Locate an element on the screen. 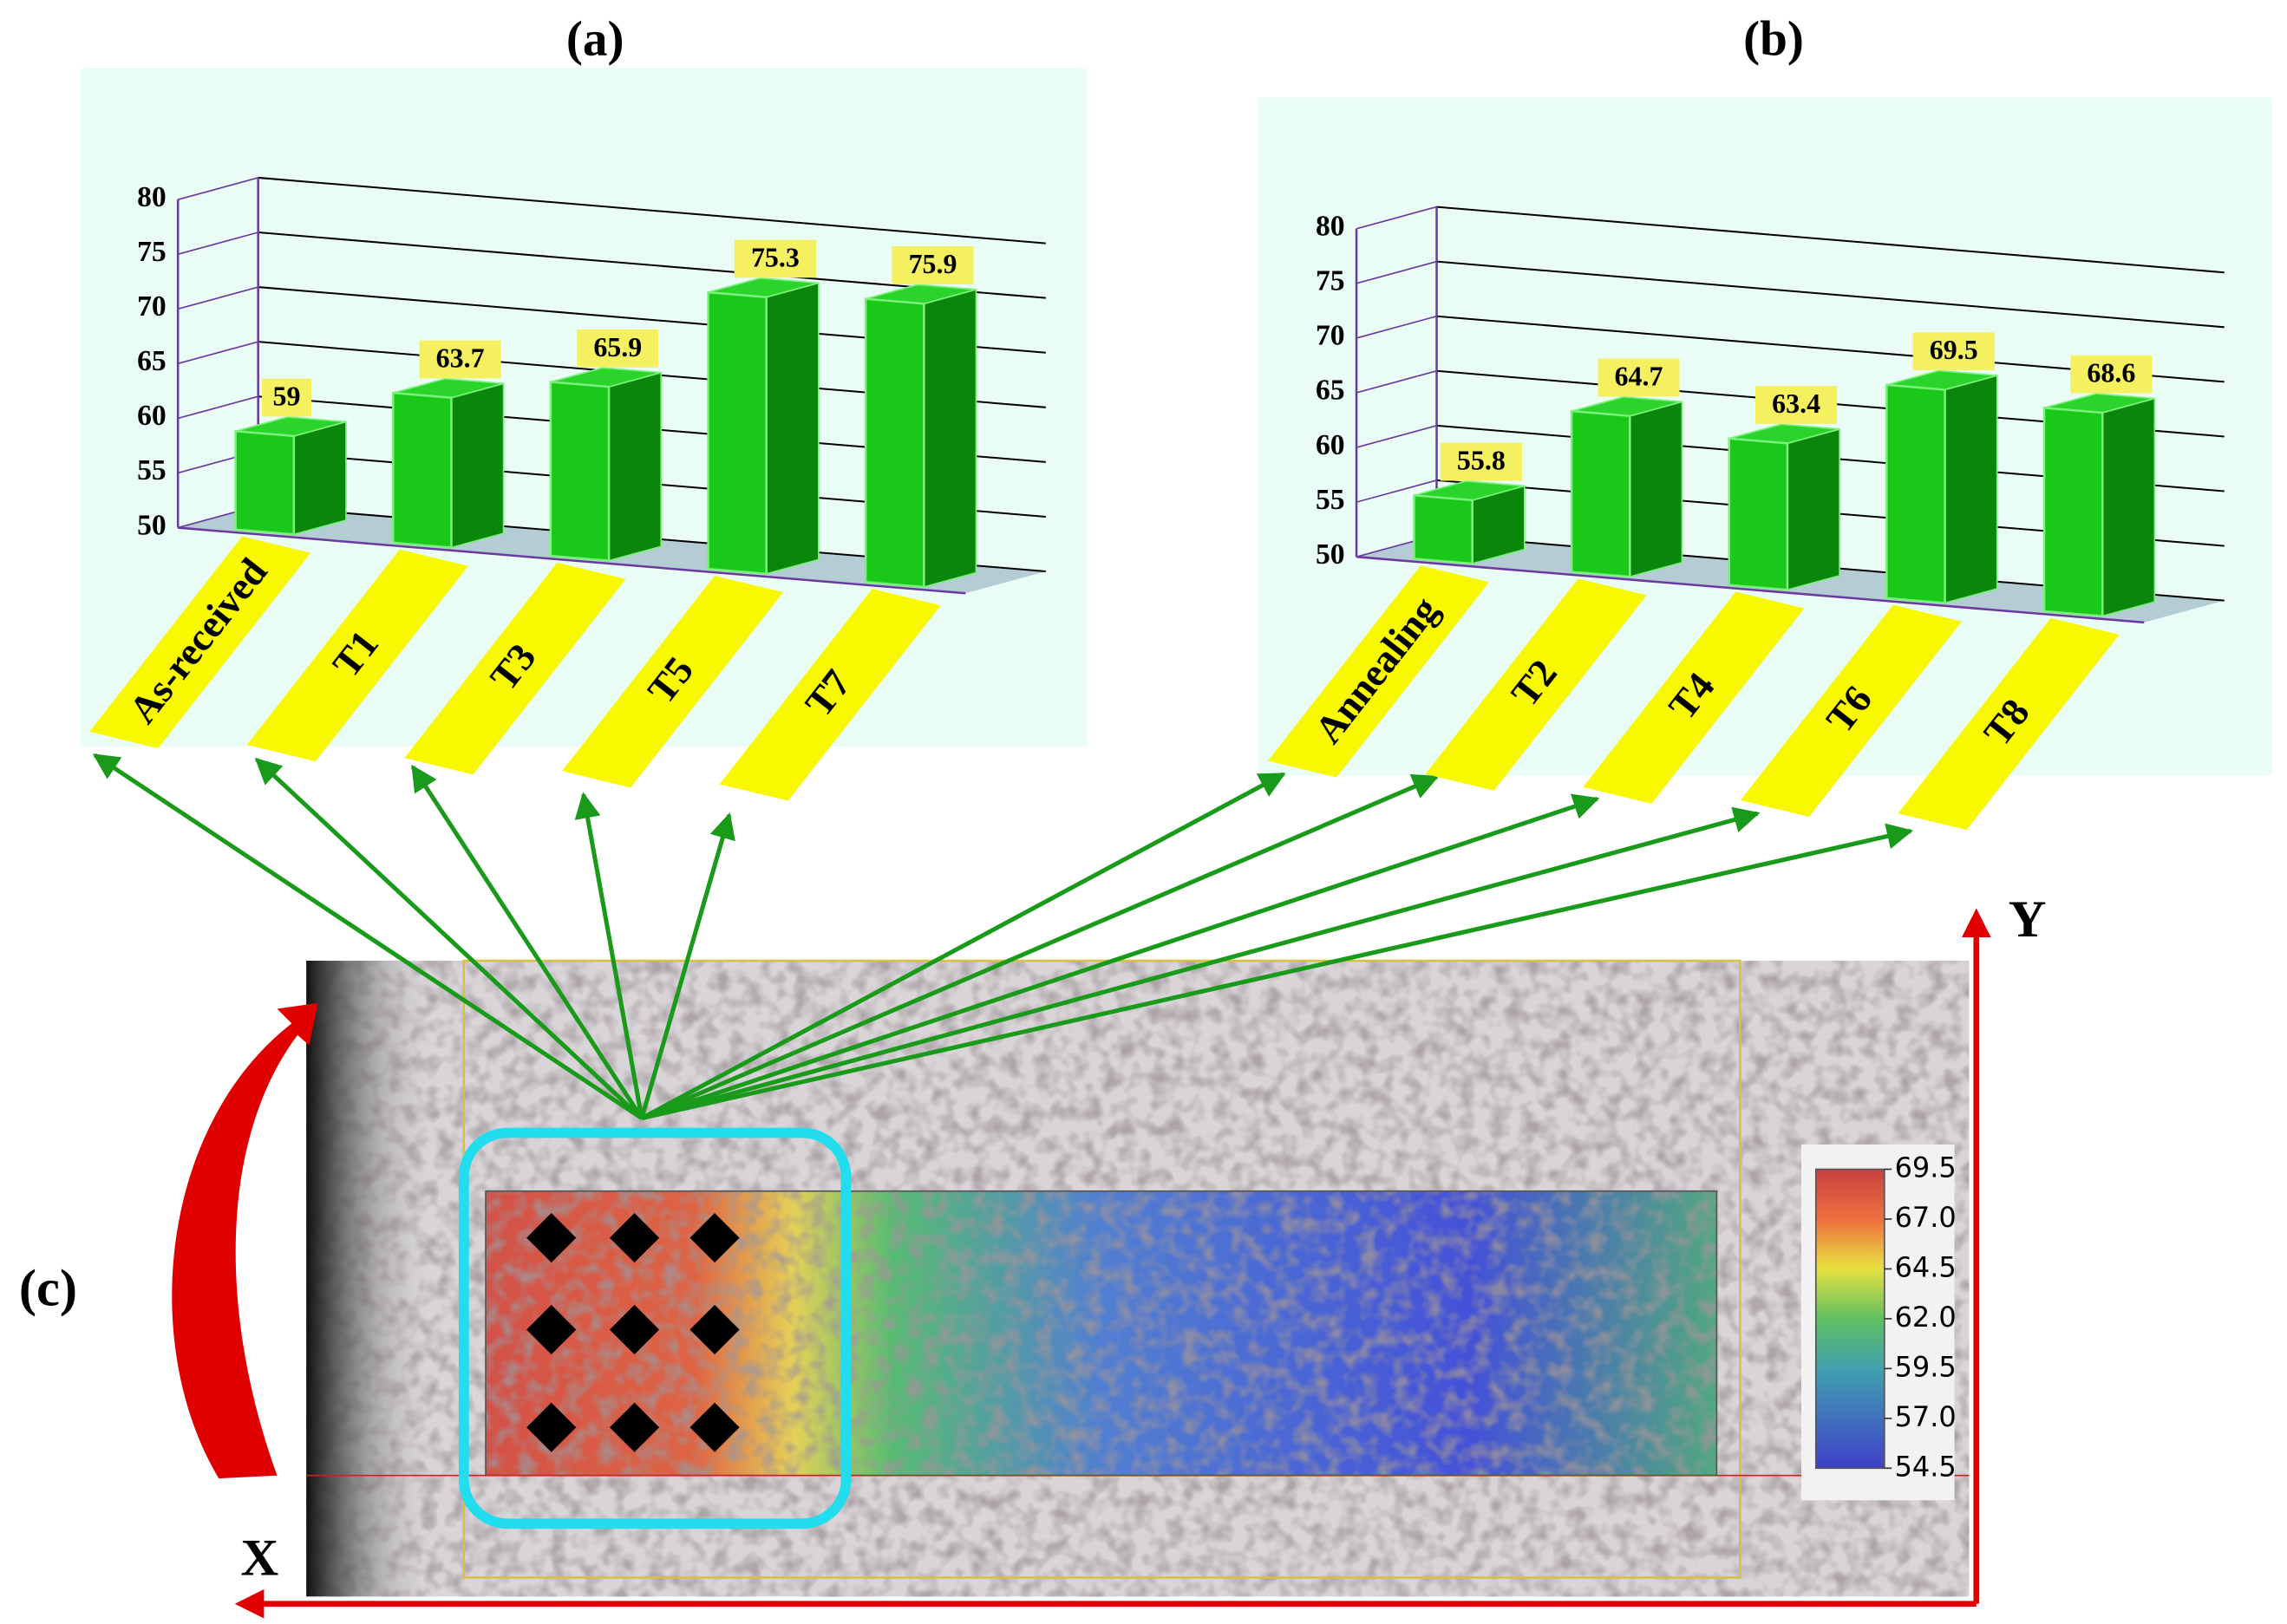  y-label: Y is located at coordinates (2028, 919).